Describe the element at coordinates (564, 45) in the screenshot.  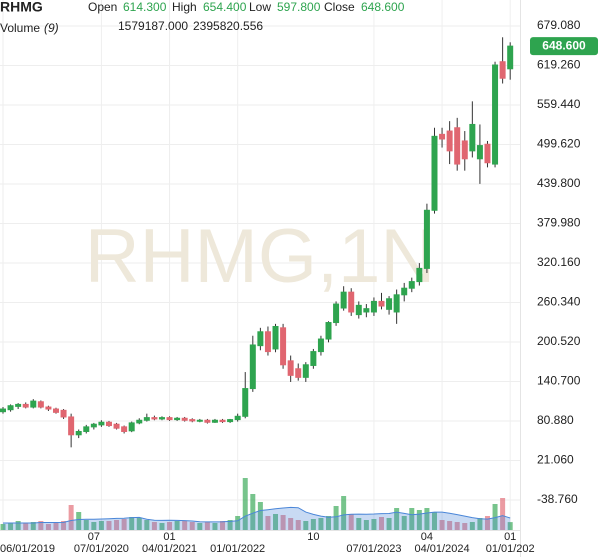
I see `last-price-label: 648.600` at that location.